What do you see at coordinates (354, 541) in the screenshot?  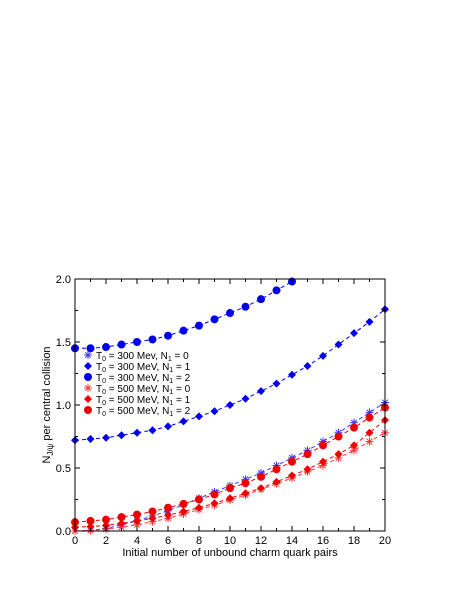 I see `x-tick-label: 18` at bounding box center [354, 541].